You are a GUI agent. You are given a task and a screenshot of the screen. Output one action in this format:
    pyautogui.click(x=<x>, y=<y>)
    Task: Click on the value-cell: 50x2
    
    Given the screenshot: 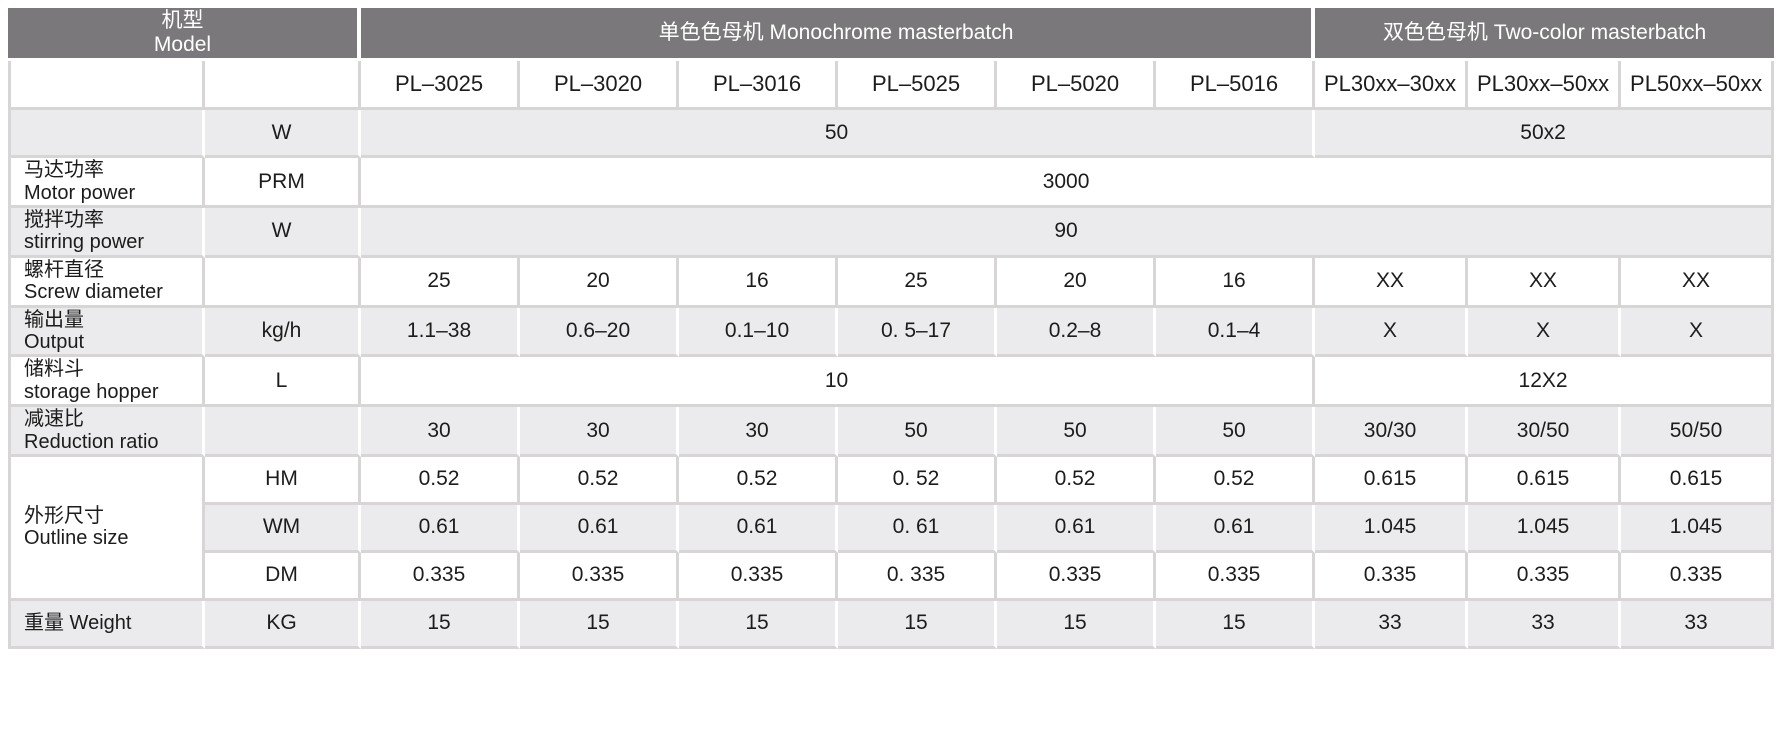 What is the action you would take?
    pyautogui.click(x=1545, y=134)
    